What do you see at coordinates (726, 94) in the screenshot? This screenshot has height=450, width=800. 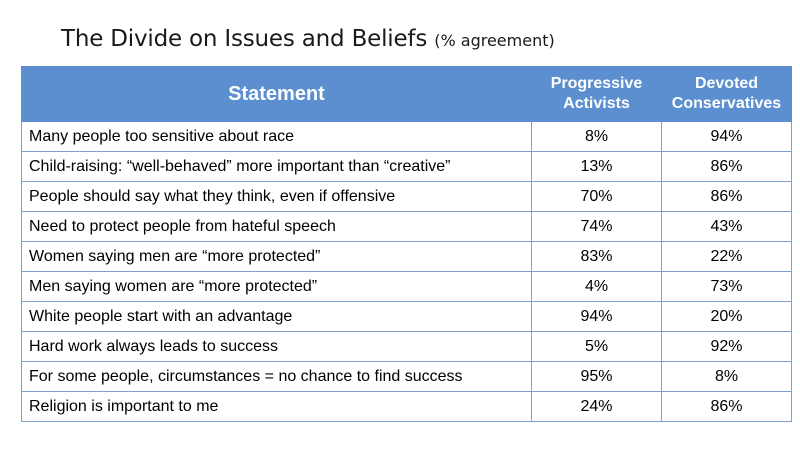 I see `header-devoted-conservatives: Devoted Conservatives` at bounding box center [726, 94].